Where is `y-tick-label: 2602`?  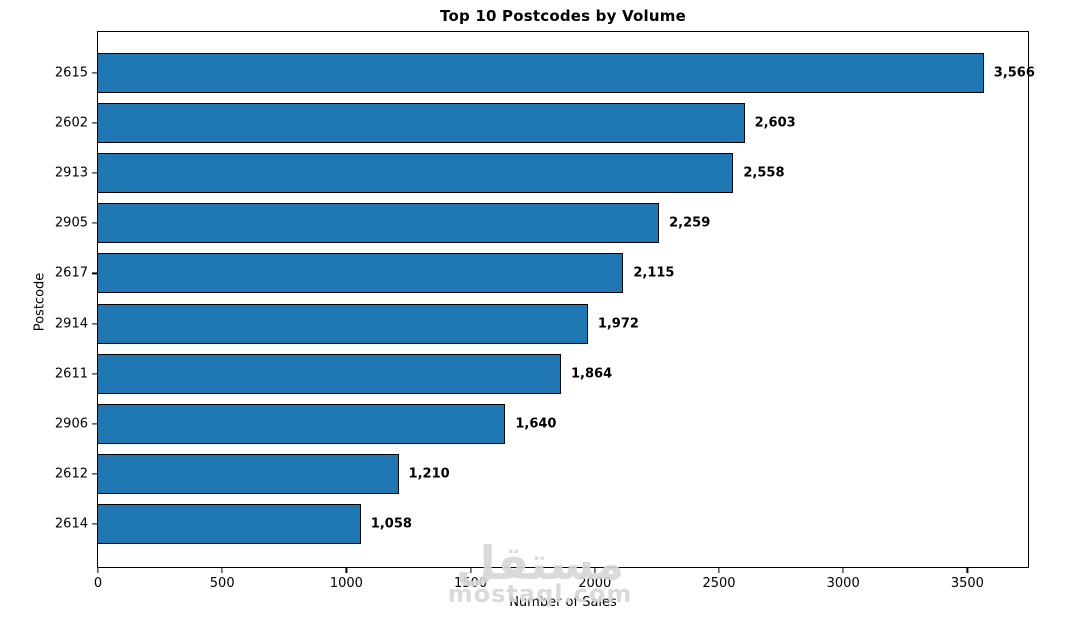 y-tick-label: 2602 is located at coordinates (71, 123).